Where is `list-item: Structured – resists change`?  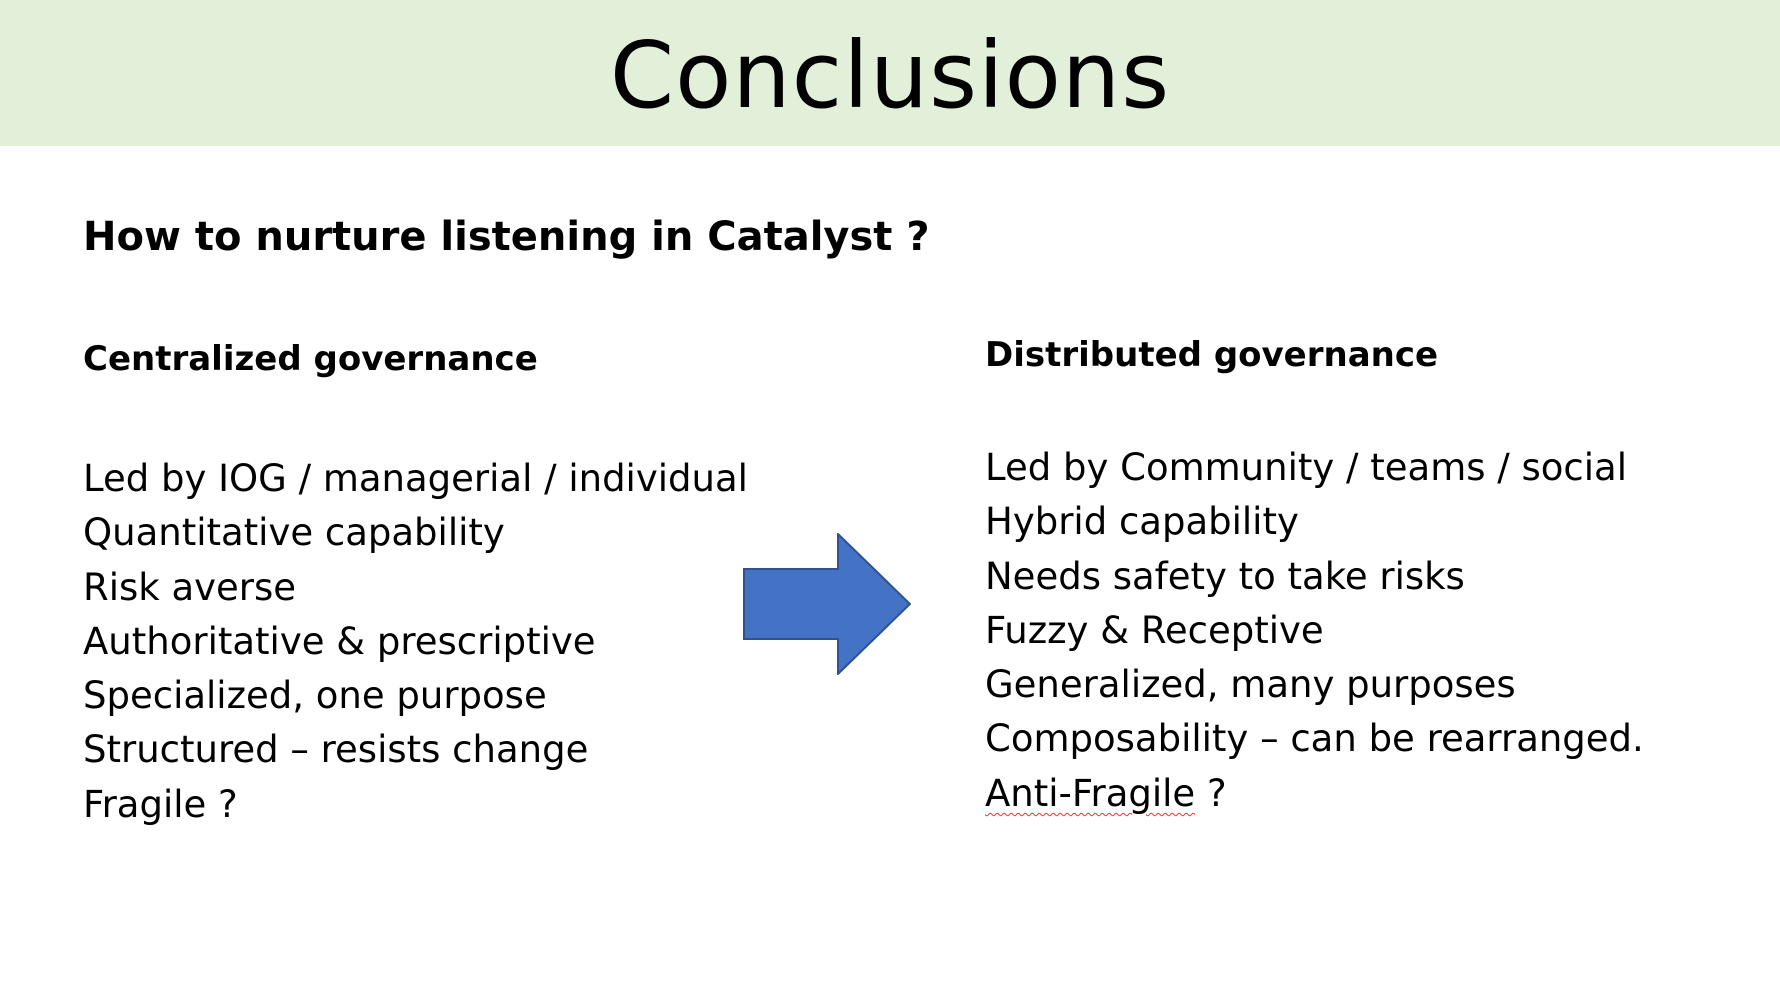 list-item: Structured – resists change is located at coordinates (336, 750).